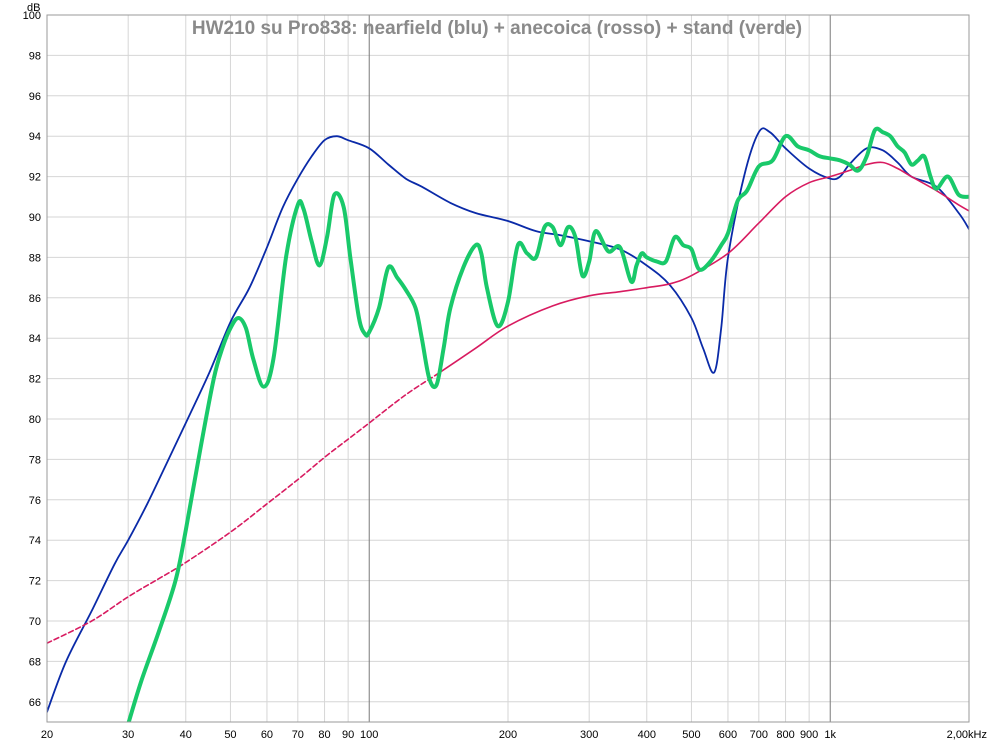  What do you see at coordinates (324, 735) in the screenshot?
I see `x-tick-label: 80` at bounding box center [324, 735].